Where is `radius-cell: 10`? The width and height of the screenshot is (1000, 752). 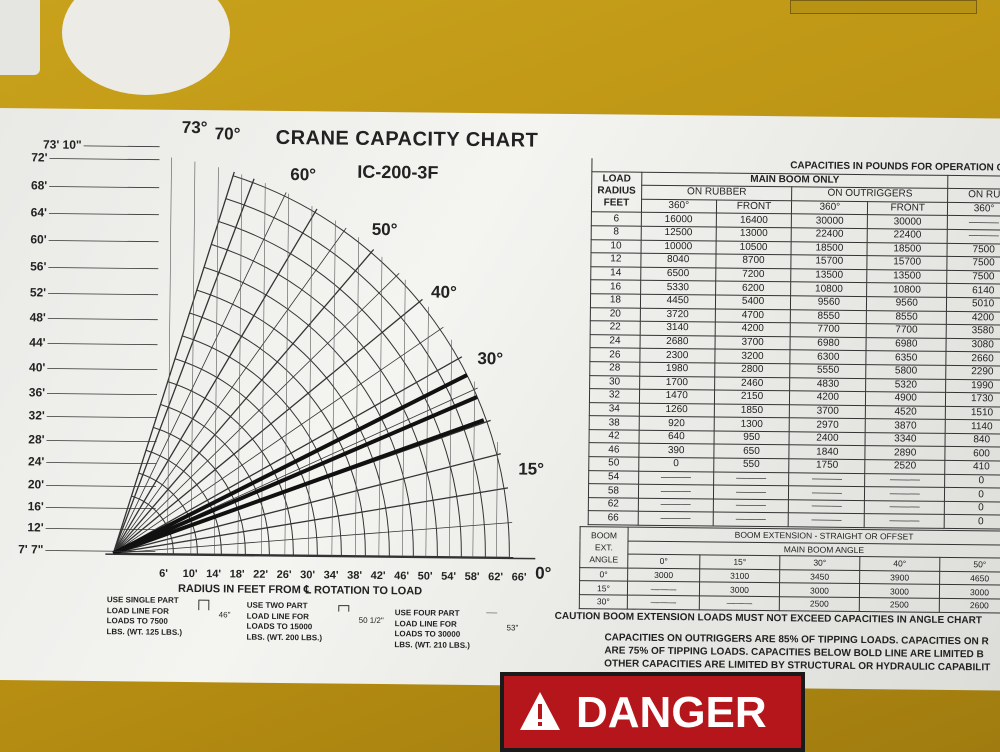 radius-cell: 10 is located at coordinates (616, 246).